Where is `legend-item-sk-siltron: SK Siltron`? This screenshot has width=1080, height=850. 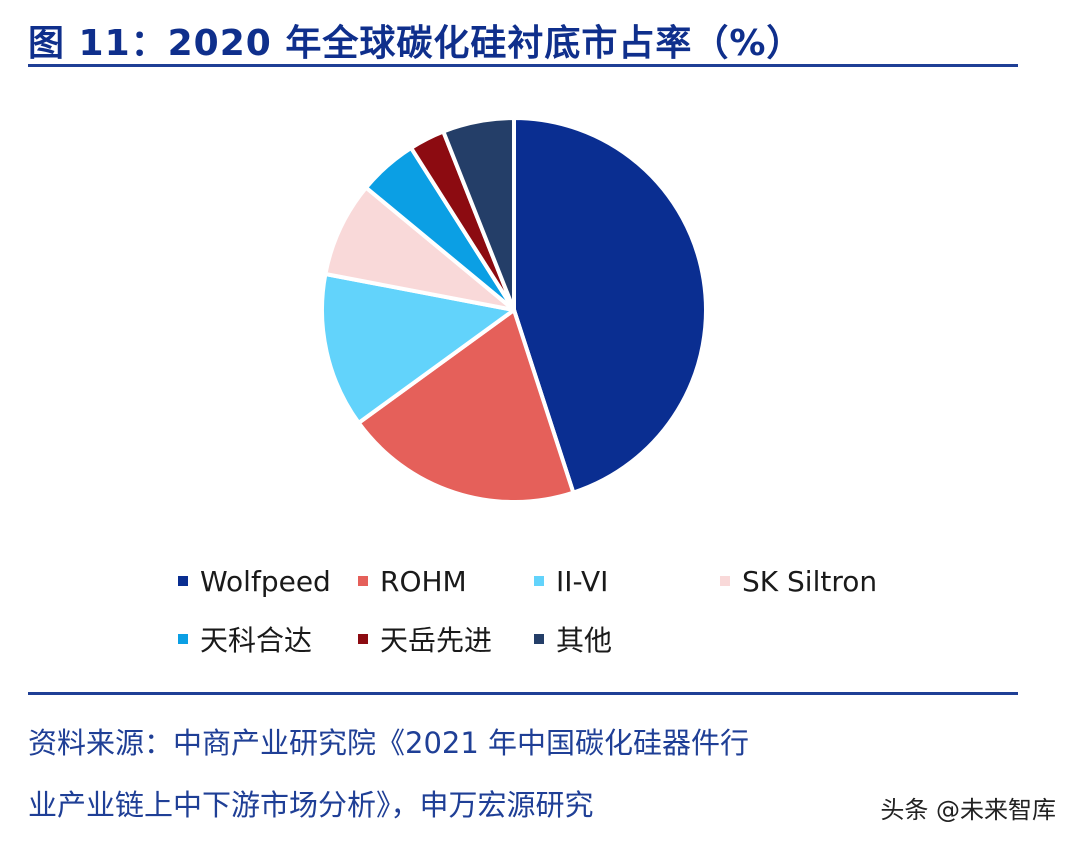 legend-item-sk-siltron: SK Siltron is located at coordinates (820, 581).